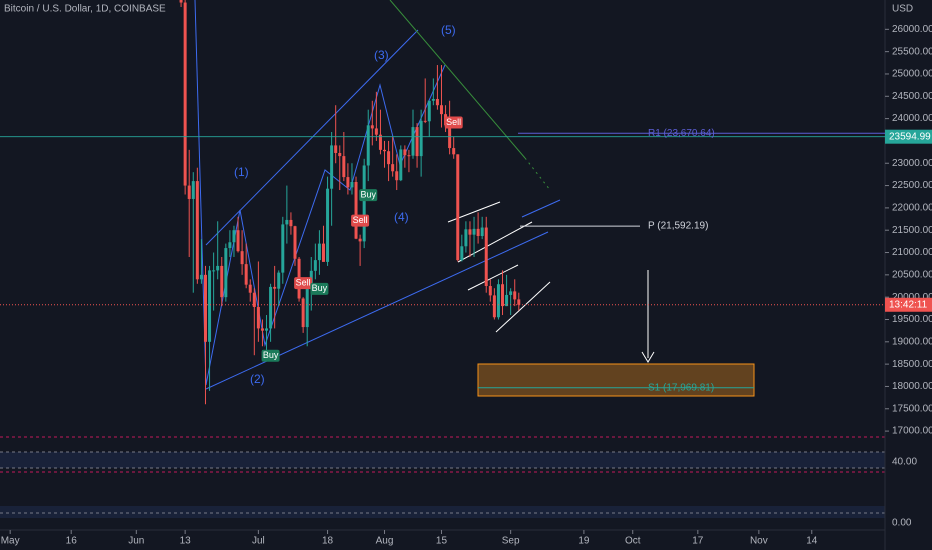 This screenshot has width=932, height=550. I want to click on y-tick-label: 19500.00, so click(912, 319).